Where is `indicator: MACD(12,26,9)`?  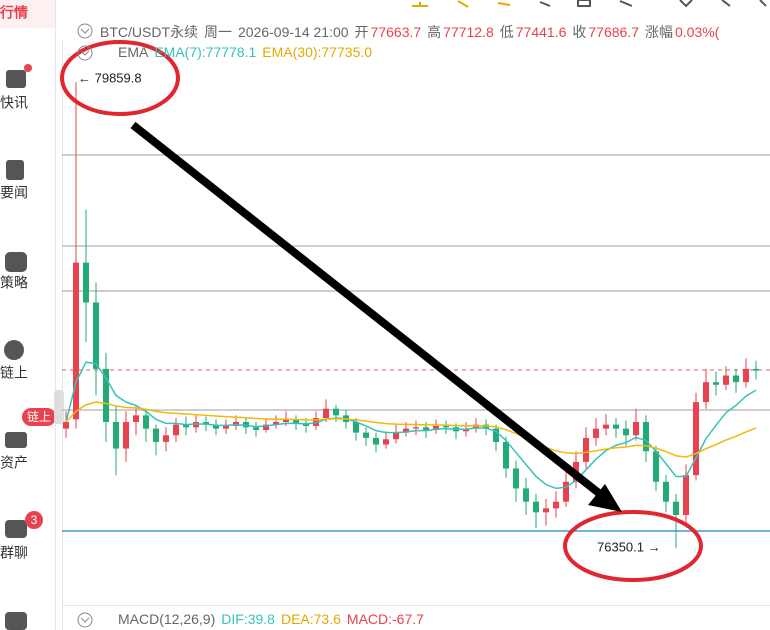
indicator: MACD(12,26,9) is located at coordinates (167, 619).